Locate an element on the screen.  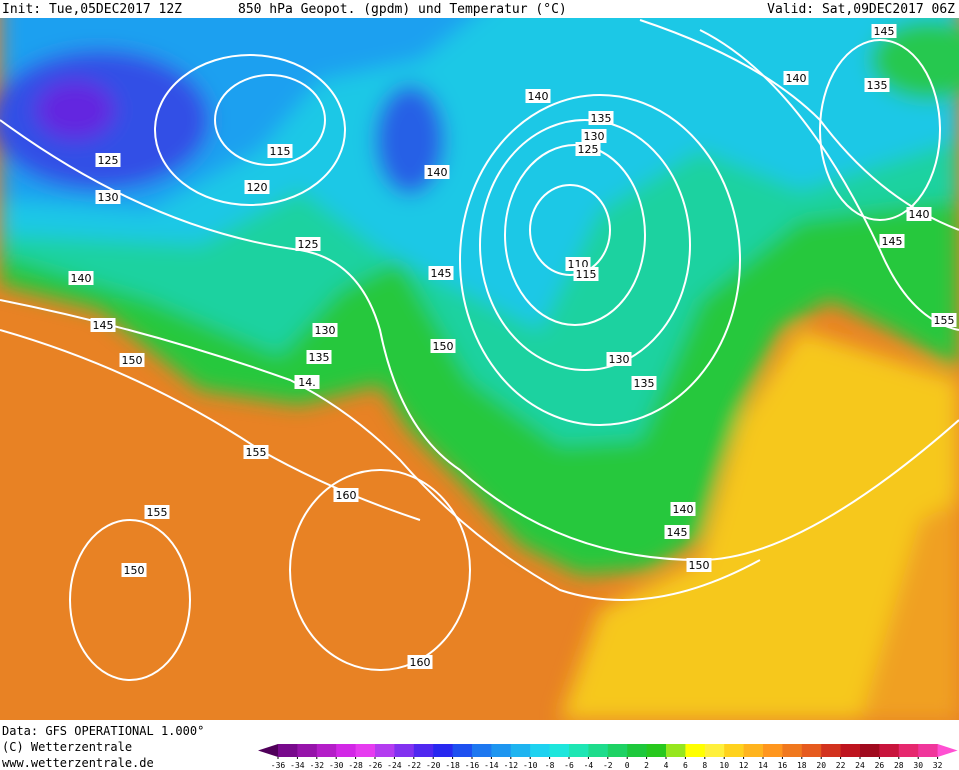
colorbar-label: -8 is located at coordinates (550, 765).